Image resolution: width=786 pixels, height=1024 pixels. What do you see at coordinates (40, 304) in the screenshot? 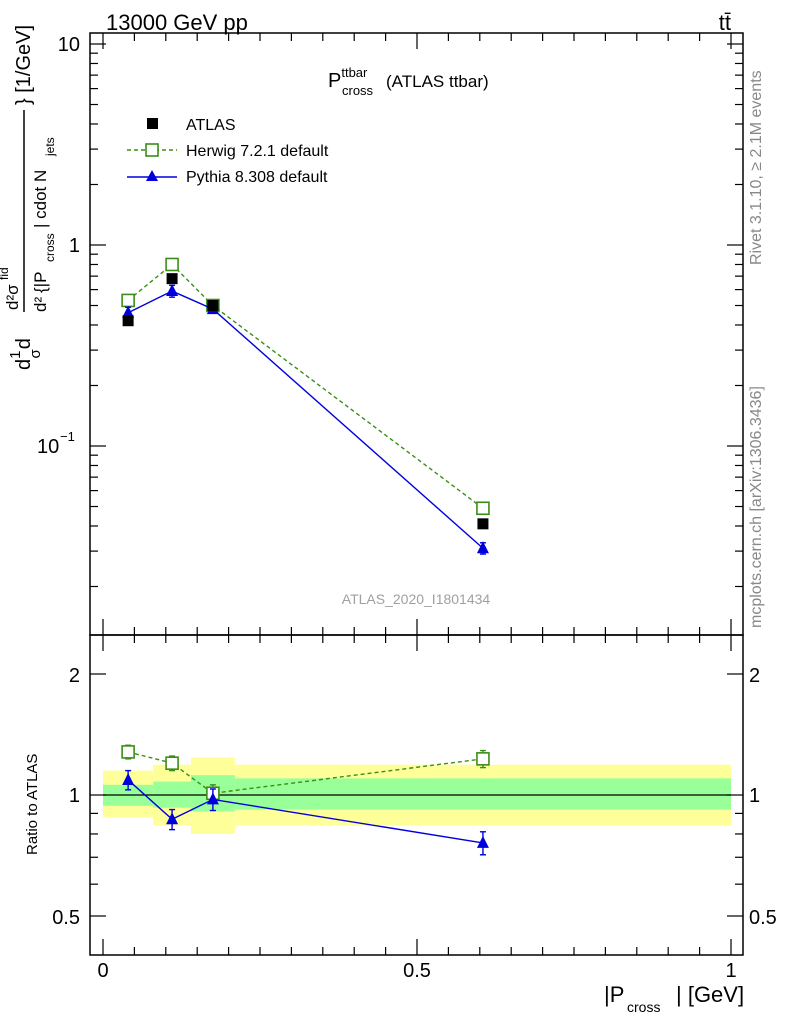
I see `svg-text: d²` at bounding box center [40, 304].